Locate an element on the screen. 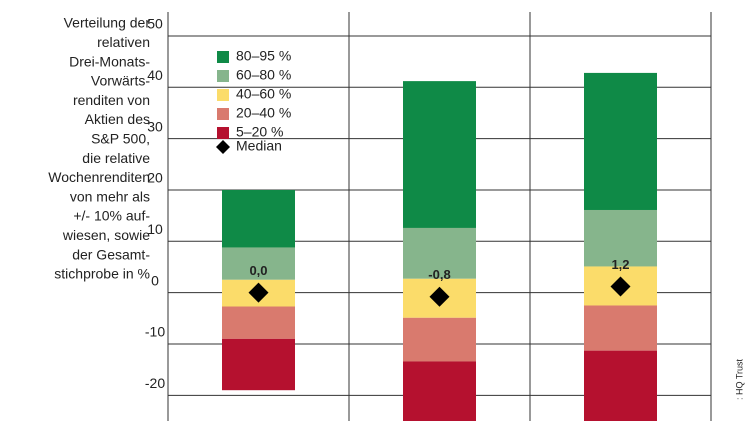 Image resolution: width=750 pixels, height=421 pixels. y-tick-label: 0 is located at coordinates (155, 280).